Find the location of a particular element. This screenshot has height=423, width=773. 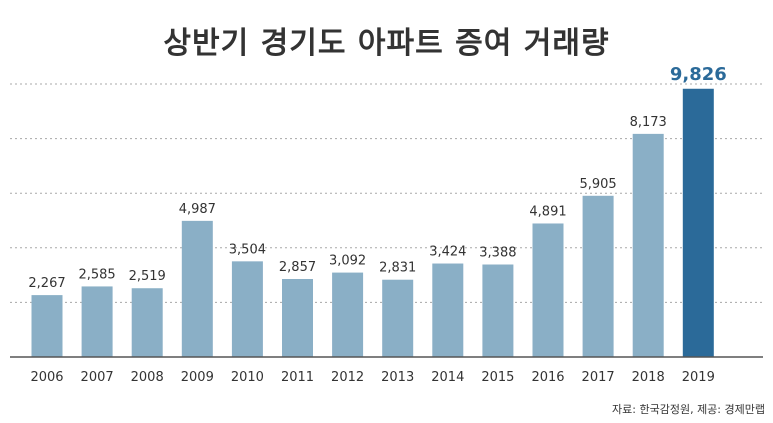

x-tick-2013: 2013 is located at coordinates (397, 377).